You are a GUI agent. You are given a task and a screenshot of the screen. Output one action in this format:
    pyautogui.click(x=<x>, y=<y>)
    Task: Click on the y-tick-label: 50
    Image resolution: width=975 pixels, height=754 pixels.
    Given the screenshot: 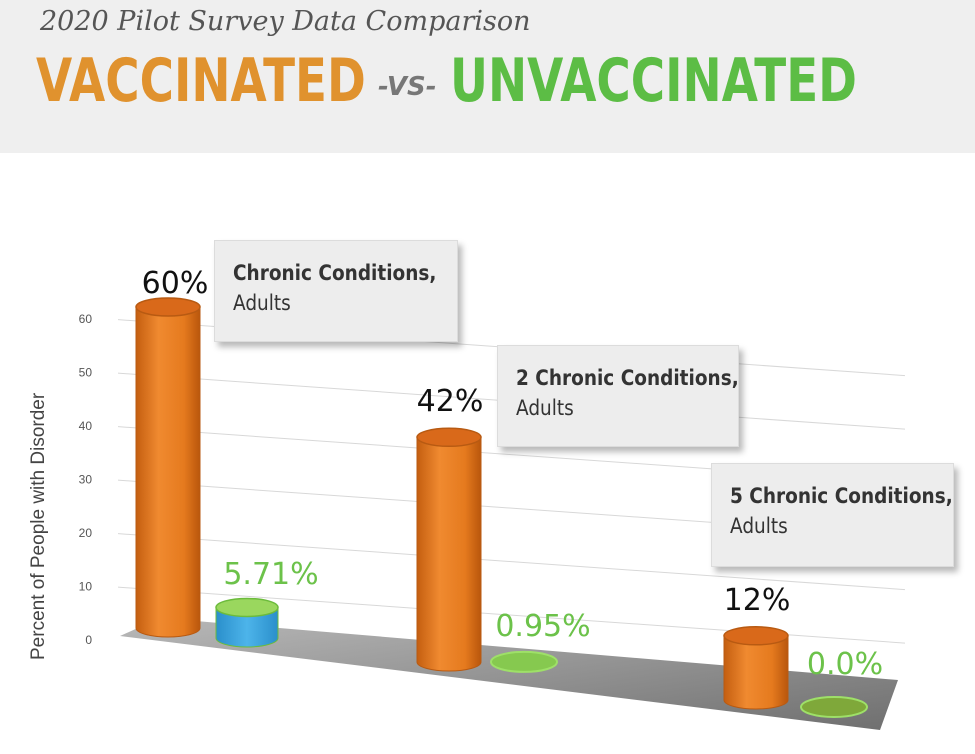 What is the action you would take?
    pyautogui.click(x=86, y=372)
    